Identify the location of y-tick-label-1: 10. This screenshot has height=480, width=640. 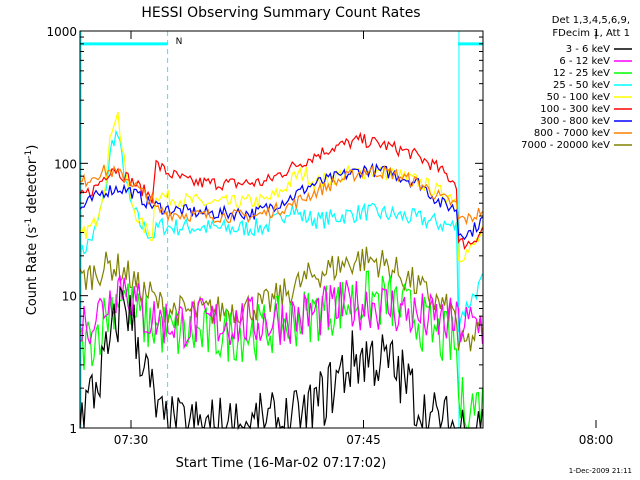
(69, 297).